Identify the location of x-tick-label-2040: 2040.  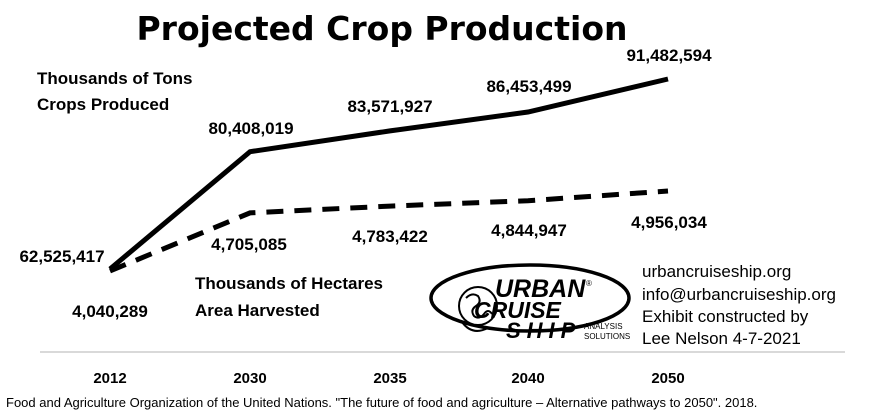
(527, 378).